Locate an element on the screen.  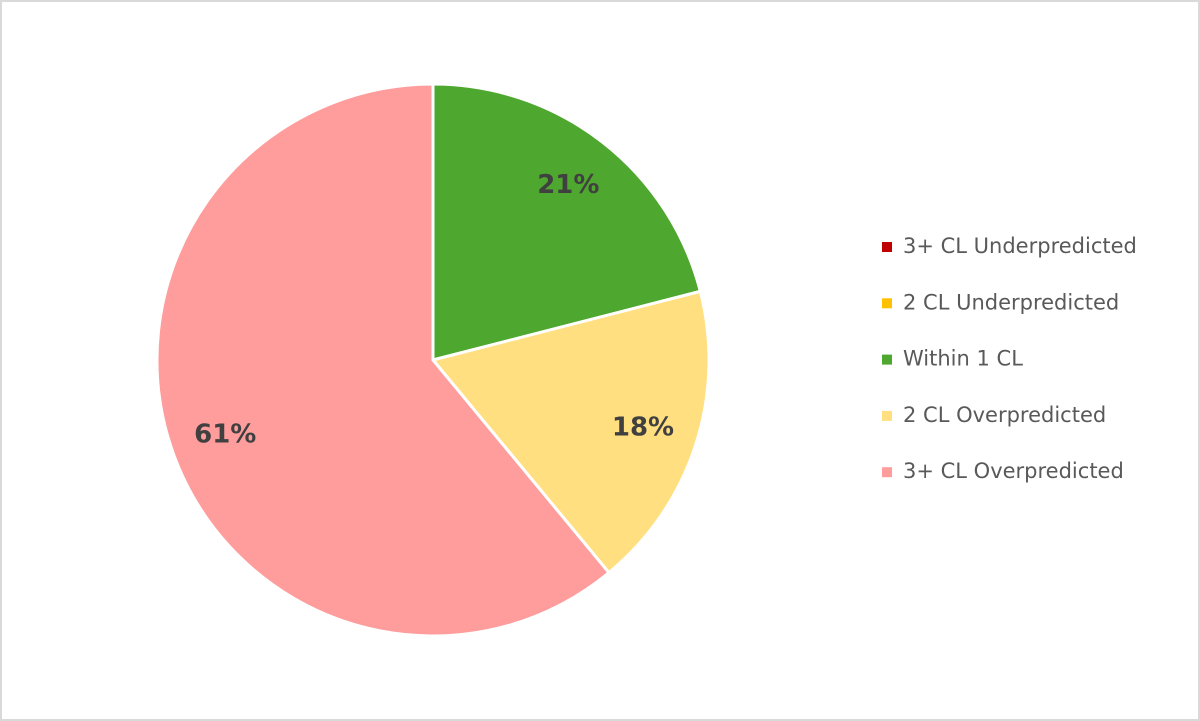
legend-label: Within 1 CL is located at coordinates (963, 359).